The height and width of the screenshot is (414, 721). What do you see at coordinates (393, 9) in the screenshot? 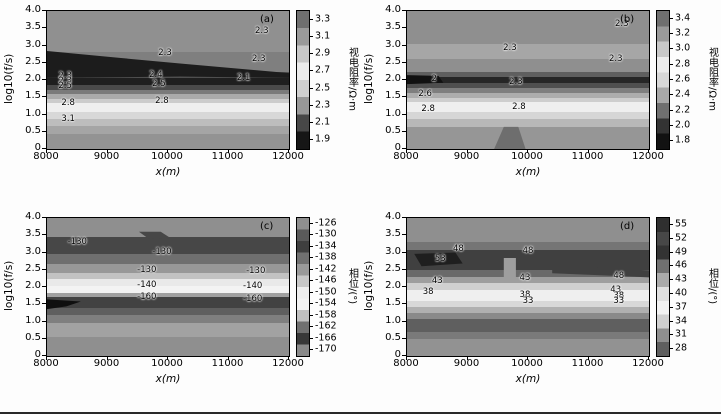
I see `y-tick-label: 4.0` at bounding box center [393, 9].